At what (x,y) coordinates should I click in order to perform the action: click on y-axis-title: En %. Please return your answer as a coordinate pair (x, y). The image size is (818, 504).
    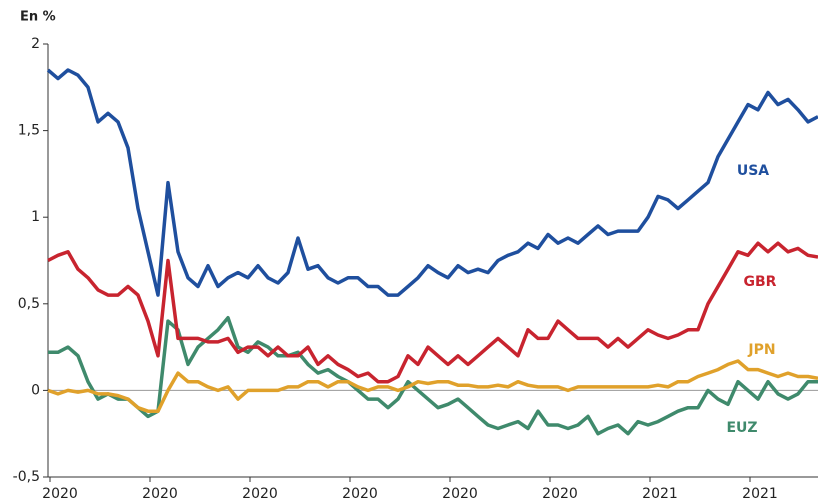
    Looking at the image, I should click on (38, 17).